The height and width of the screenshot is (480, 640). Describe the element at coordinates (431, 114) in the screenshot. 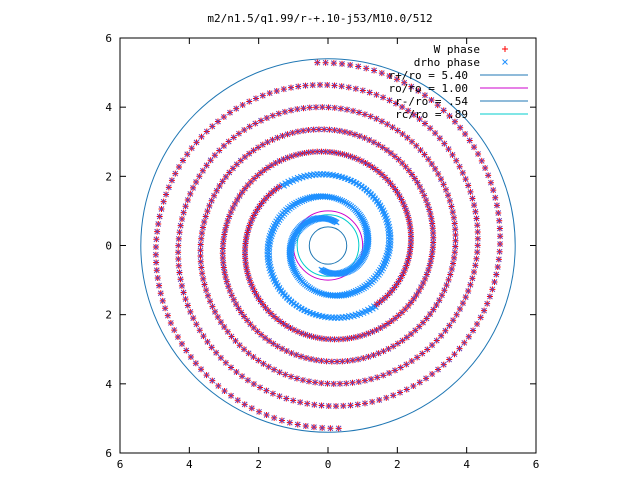

I see `legend-label-rc: rc/ro = .89` at that location.